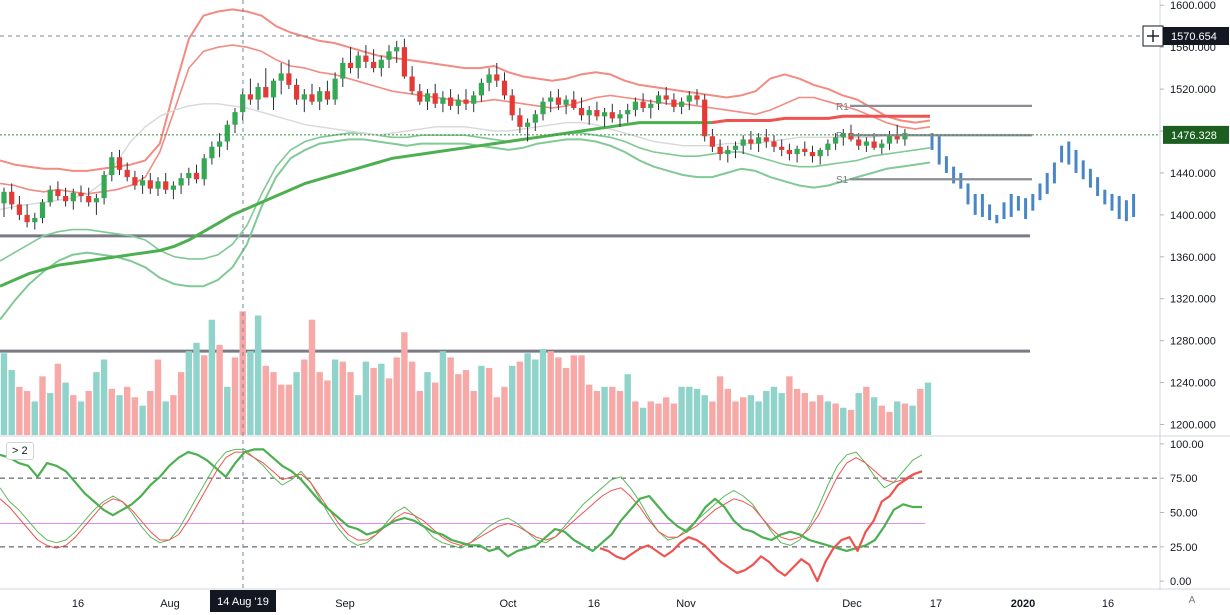  I want to click on price-tick-label: 1200.000, so click(1193, 426).